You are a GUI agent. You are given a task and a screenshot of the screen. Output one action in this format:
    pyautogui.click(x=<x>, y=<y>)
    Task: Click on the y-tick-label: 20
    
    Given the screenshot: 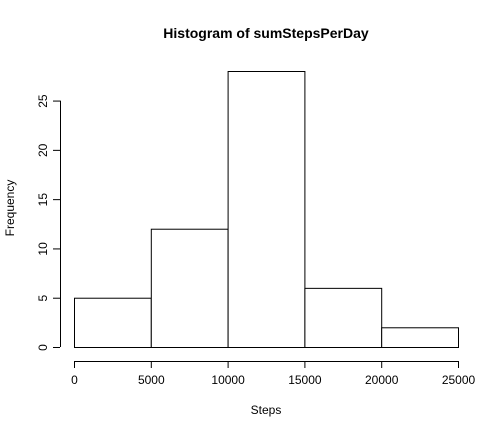 What is the action you would take?
    pyautogui.click(x=43, y=150)
    